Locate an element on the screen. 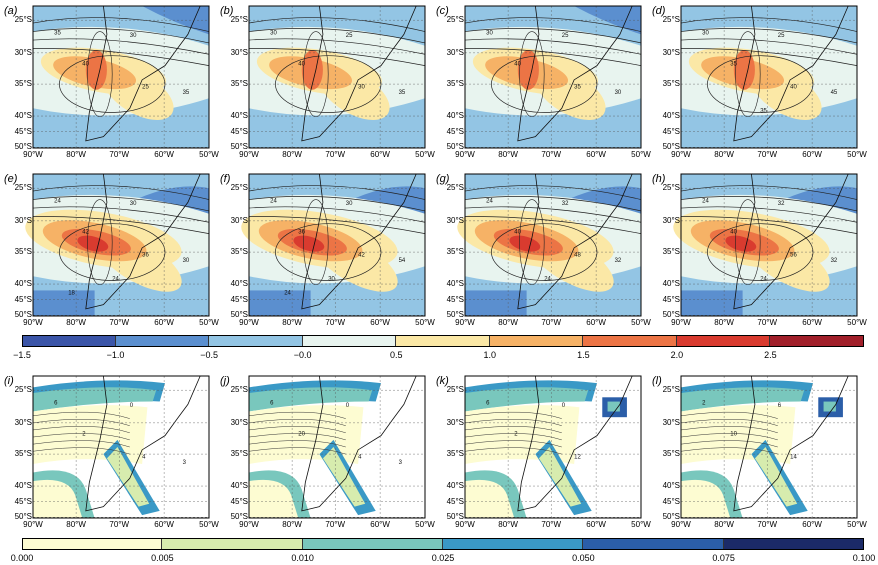 Image resolution: width=878 pixels, height=565 pixels. map-panel-a-field: 35 30 40 25 35 is located at coordinates (121, 77).